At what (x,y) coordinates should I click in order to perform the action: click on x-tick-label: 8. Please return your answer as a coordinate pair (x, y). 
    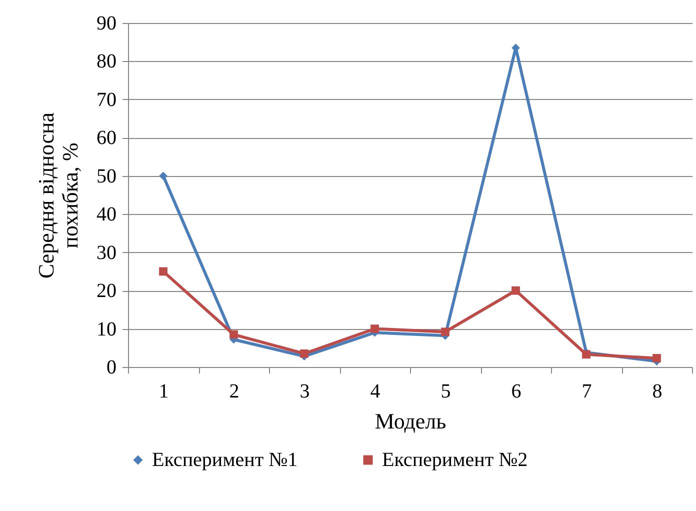
    Looking at the image, I should click on (657, 391).